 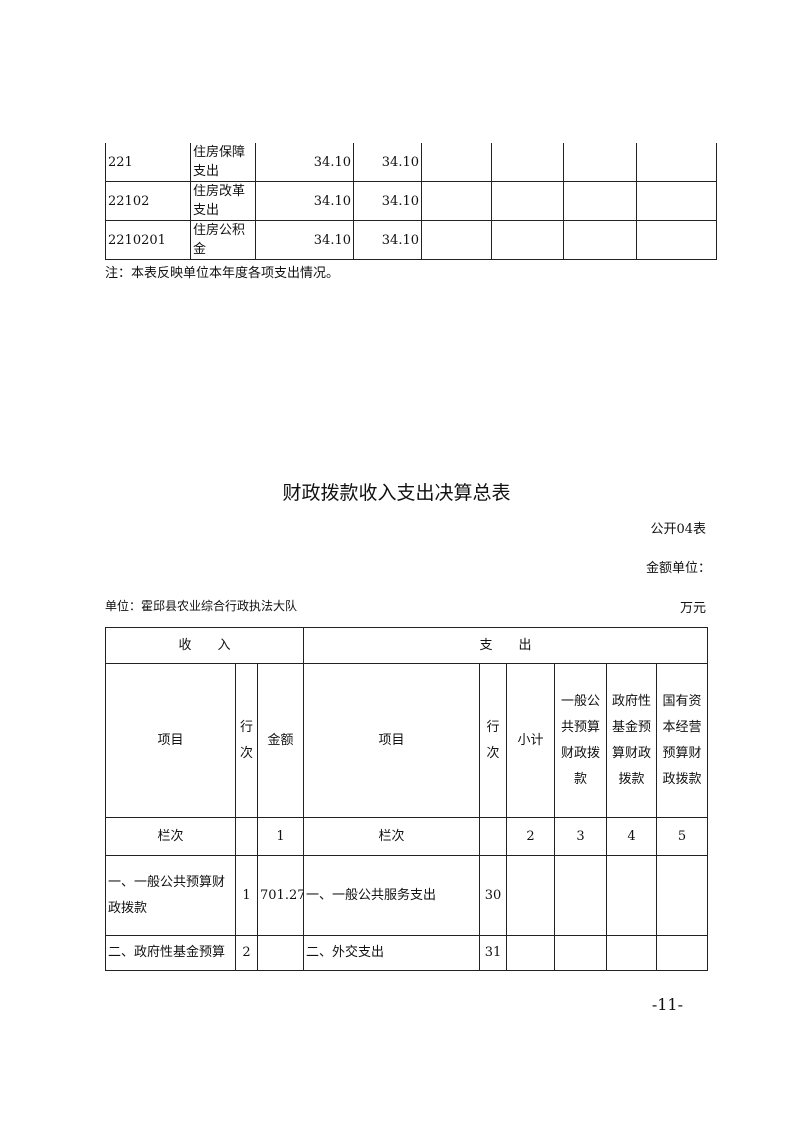 What do you see at coordinates (148, 240) in the screenshot?
I see `cell: 2210201` at bounding box center [148, 240].